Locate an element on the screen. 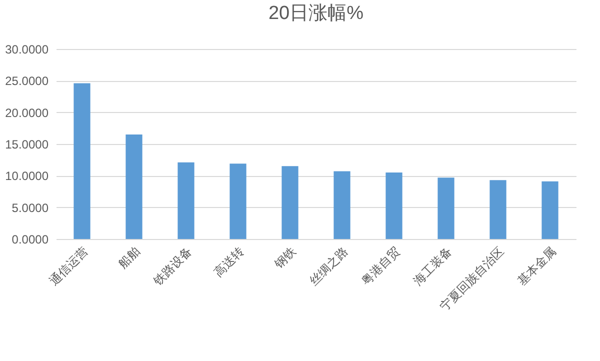 The image size is (600, 361). x-tick-label: 基本金属 is located at coordinates (536, 266).